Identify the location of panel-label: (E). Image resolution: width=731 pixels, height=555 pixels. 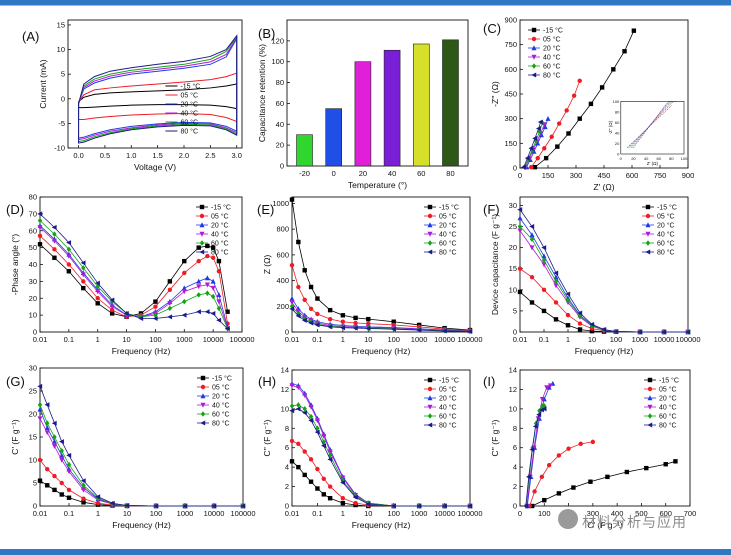
(265, 209).